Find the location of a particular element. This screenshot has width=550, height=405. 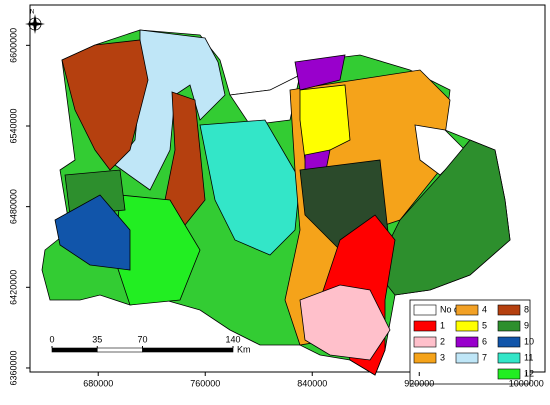

scale-label: 70 is located at coordinates (142, 339).